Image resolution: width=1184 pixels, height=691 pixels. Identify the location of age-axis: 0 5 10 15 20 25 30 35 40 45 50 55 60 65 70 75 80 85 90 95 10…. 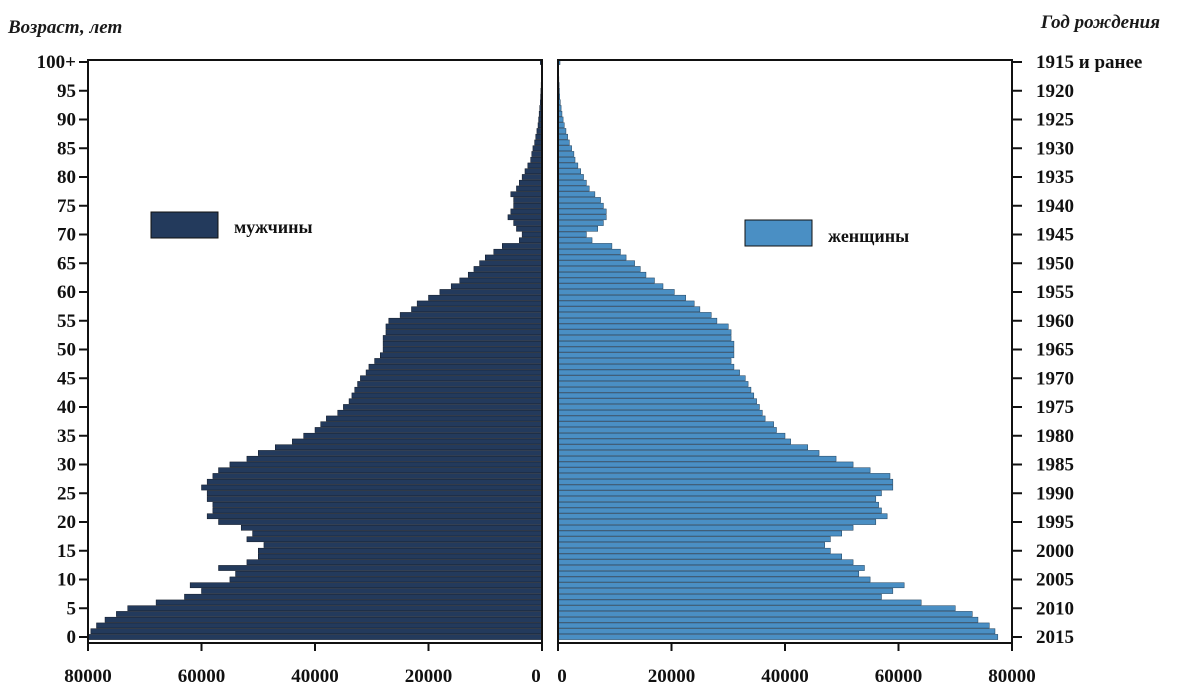
(62, 350).